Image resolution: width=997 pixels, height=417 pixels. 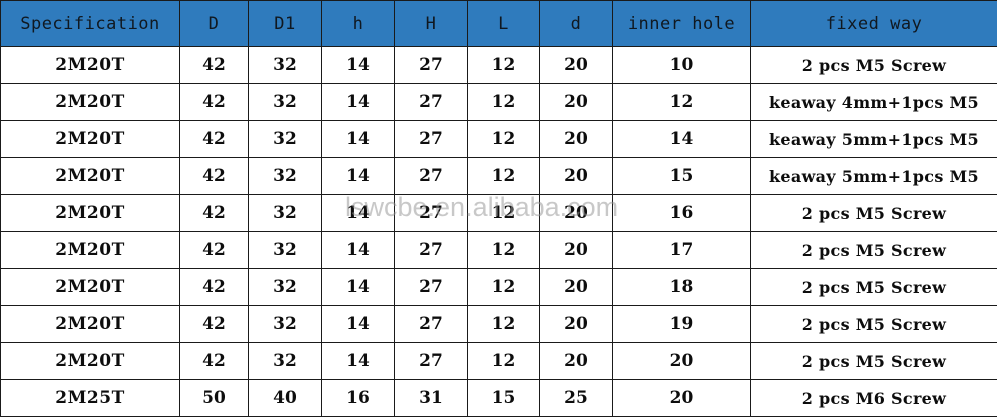 I want to click on column-header-inner-hole: inner hole, so click(x=682, y=24).